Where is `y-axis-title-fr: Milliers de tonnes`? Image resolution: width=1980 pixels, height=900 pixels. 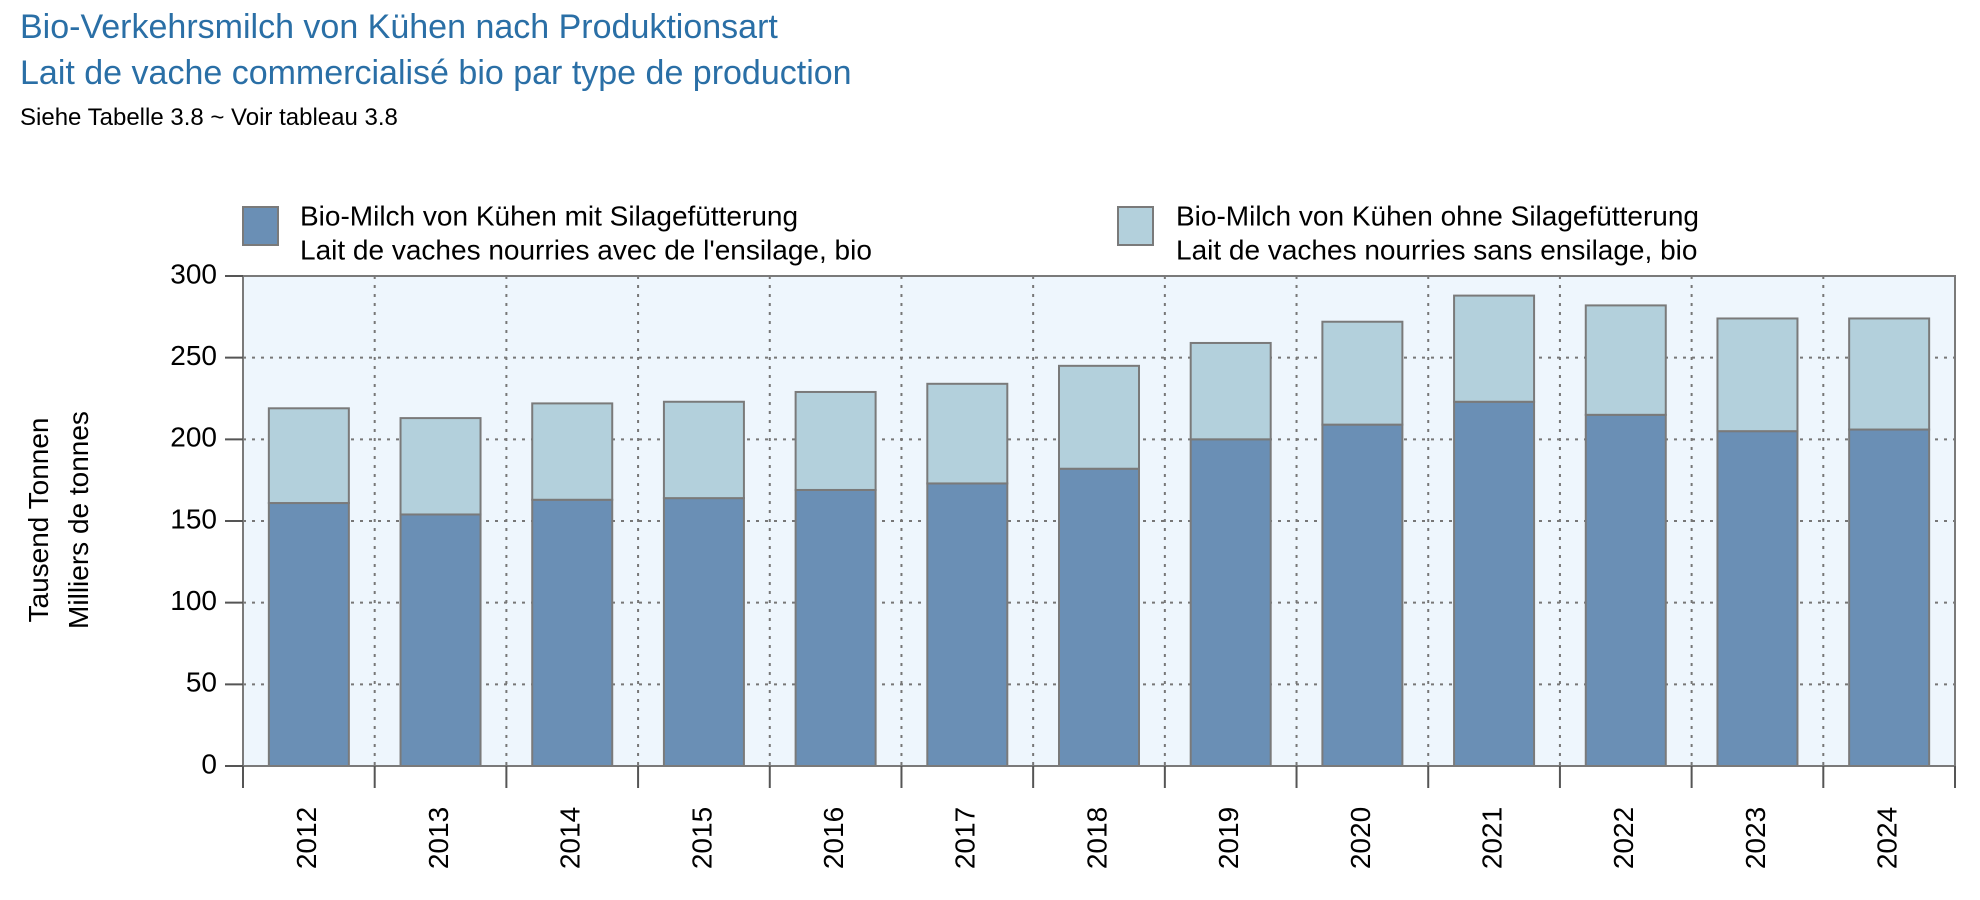 y-axis-title-fr: Milliers de tonnes is located at coordinates (78, 520).